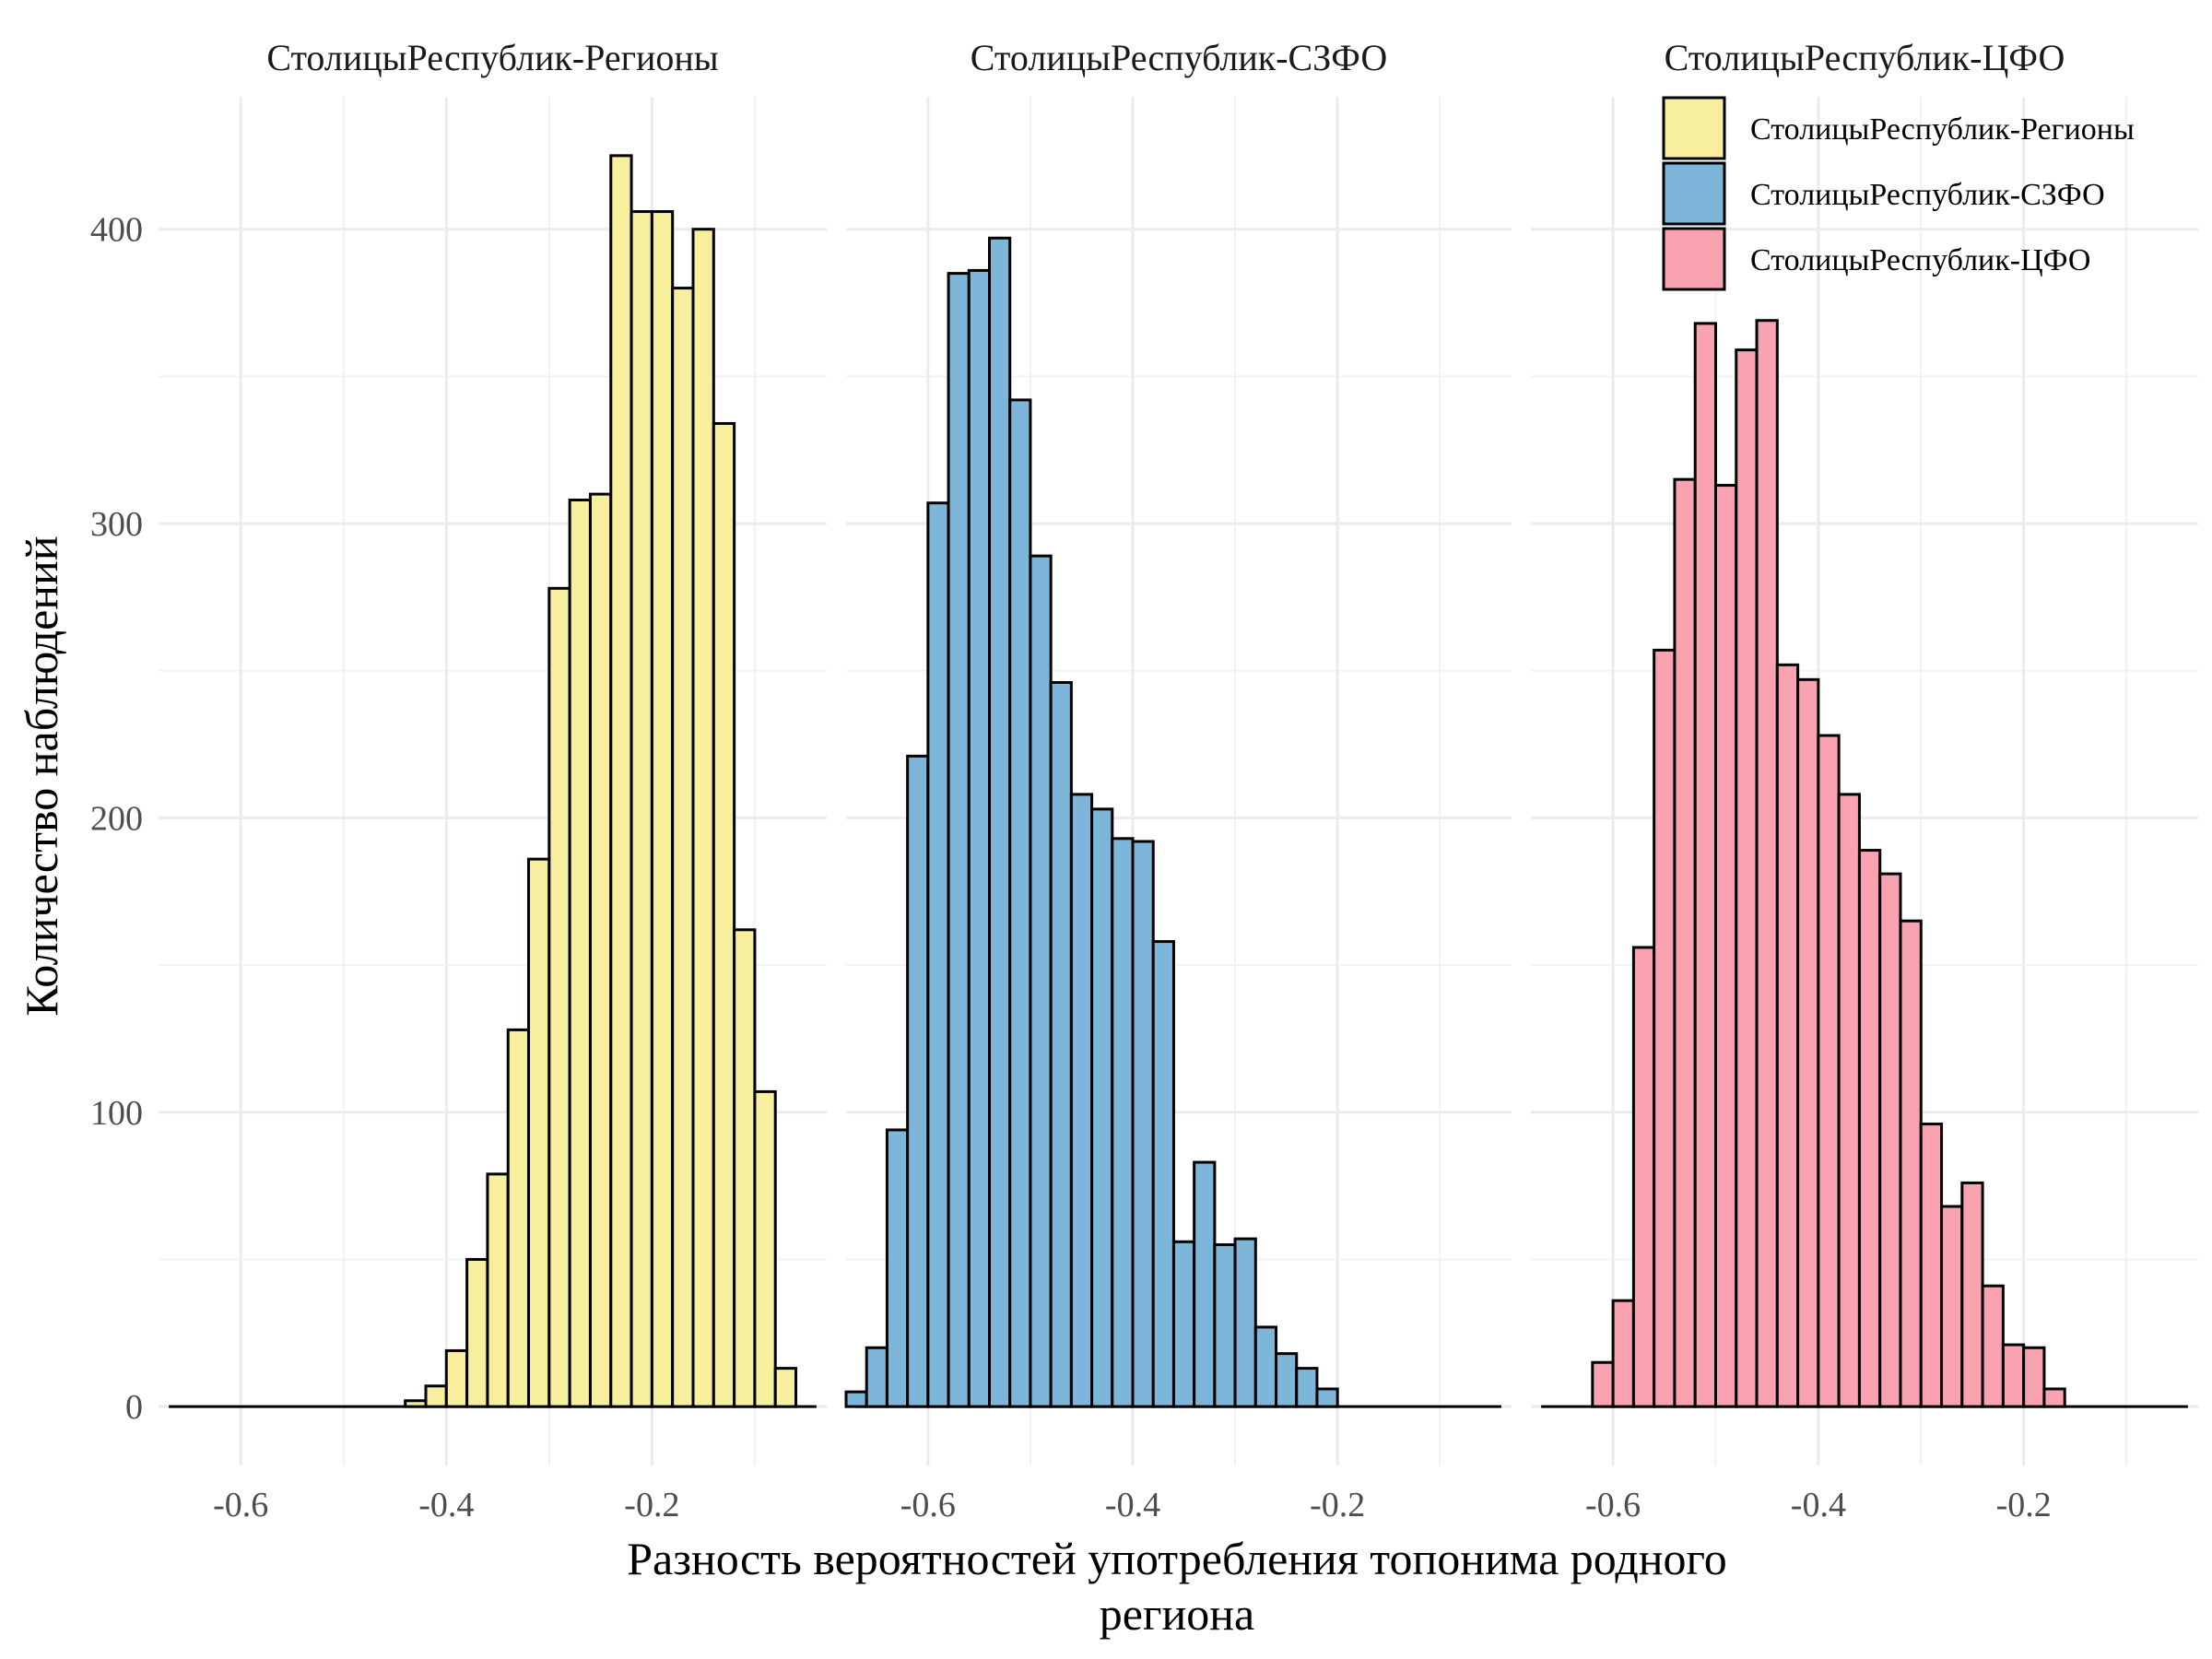 This screenshot has height=1659, width=2212. What do you see at coordinates (1179, 57) in the screenshot?
I see `facet-title: СтолицыРеспублик-СЗФО` at bounding box center [1179, 57].